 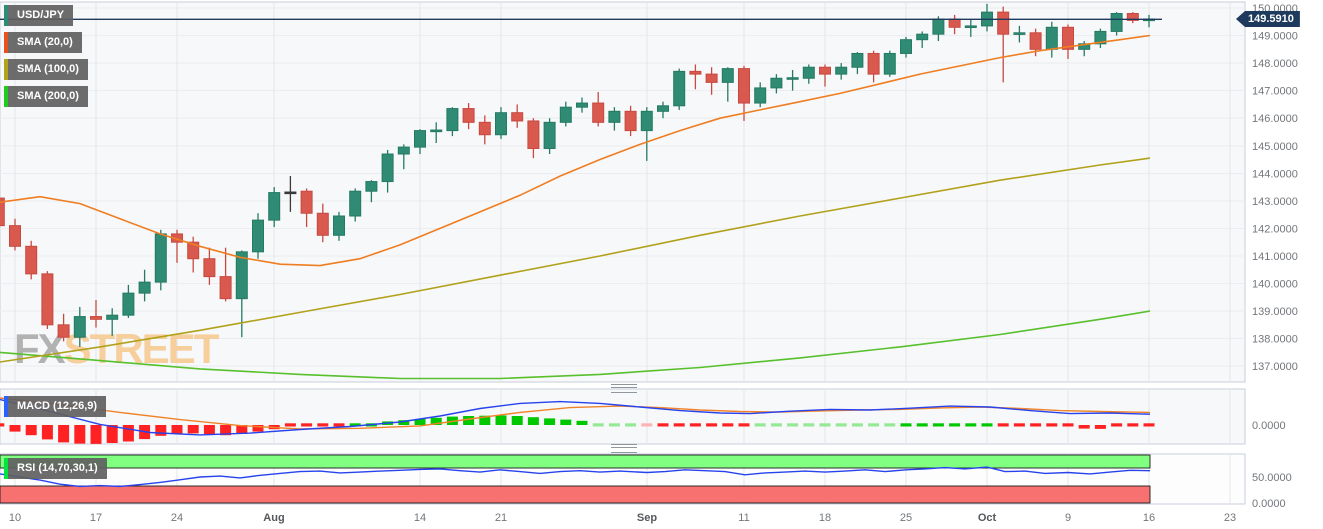 I want to click on sma200-line, so click(x=575, y=345).